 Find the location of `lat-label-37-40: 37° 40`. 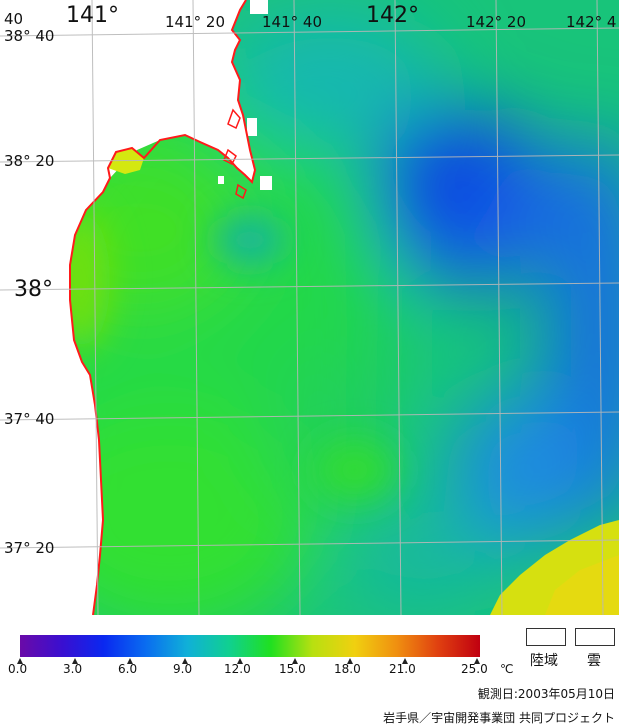

lat-label-37-40: 37° 40 is located at coordinates (29, 419).